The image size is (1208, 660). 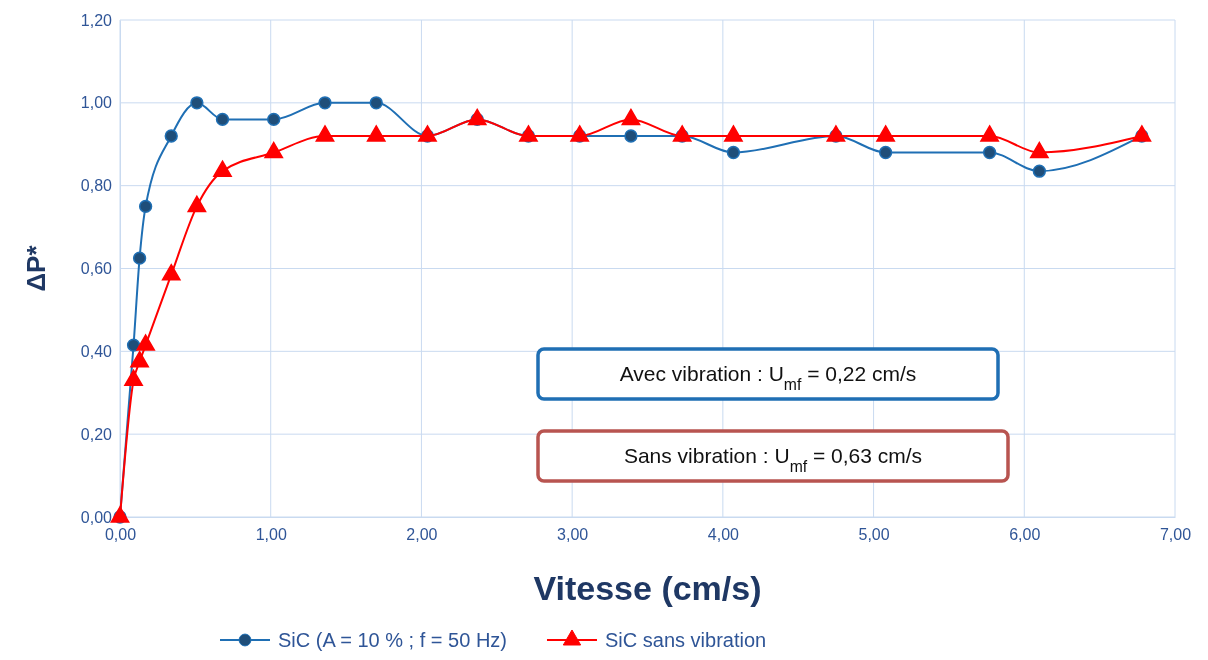 What do you see at coordinates (773, 459) in the screenshot?
I see `annotation: Sans vibration : U$_{mf}$ = 0,63 cm/s` at bounding box center [773, 459].